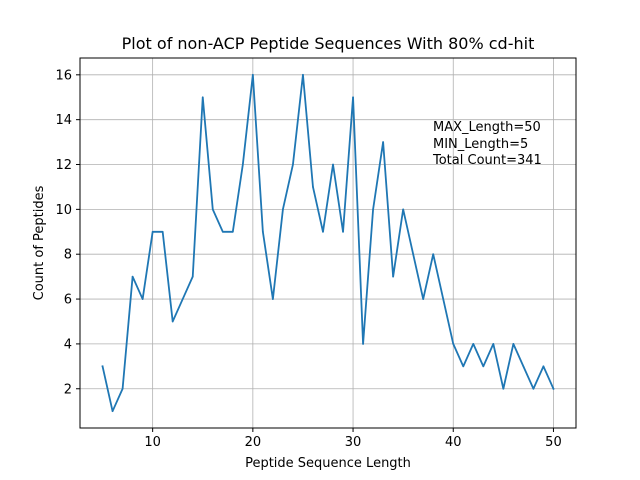 The image size is (640, 480). I want to click on y-axis-title: Count of Peptides, so click(39, 242).